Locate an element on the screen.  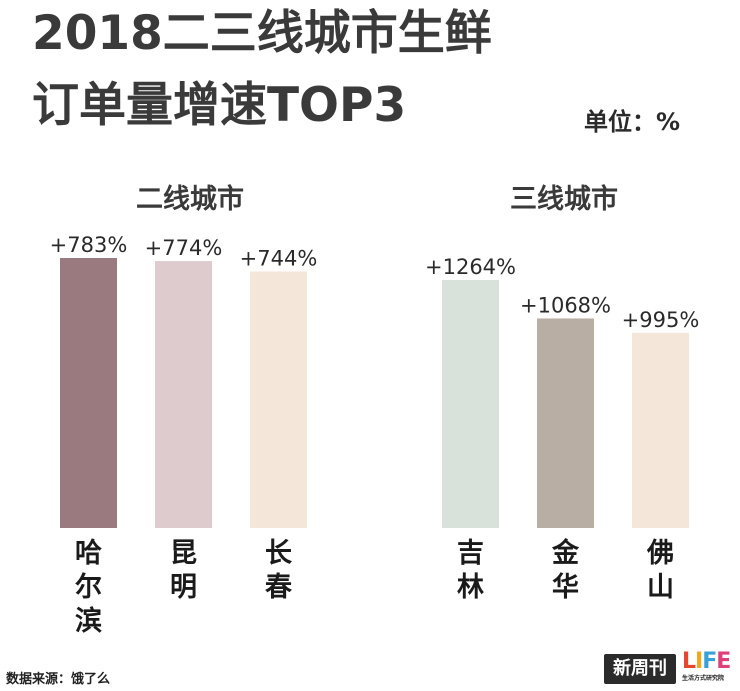
category-label-吉林-0: 吉 is located at coordinates (470, 553).